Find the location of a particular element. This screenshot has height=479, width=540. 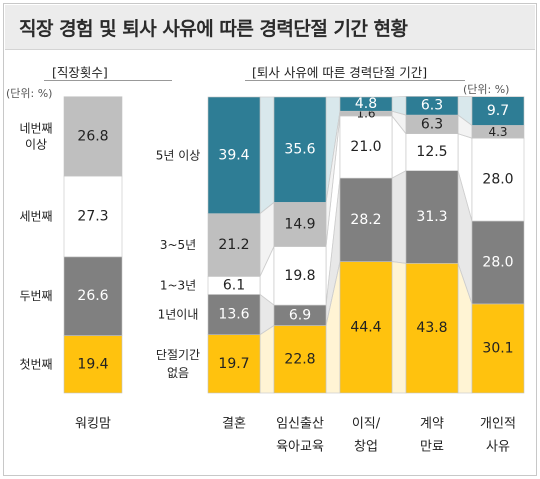

title-bar: 직장 경험 및 퇴사 사유에 따른 경력단절 기간 현황 is located at coordinates (270, 27).